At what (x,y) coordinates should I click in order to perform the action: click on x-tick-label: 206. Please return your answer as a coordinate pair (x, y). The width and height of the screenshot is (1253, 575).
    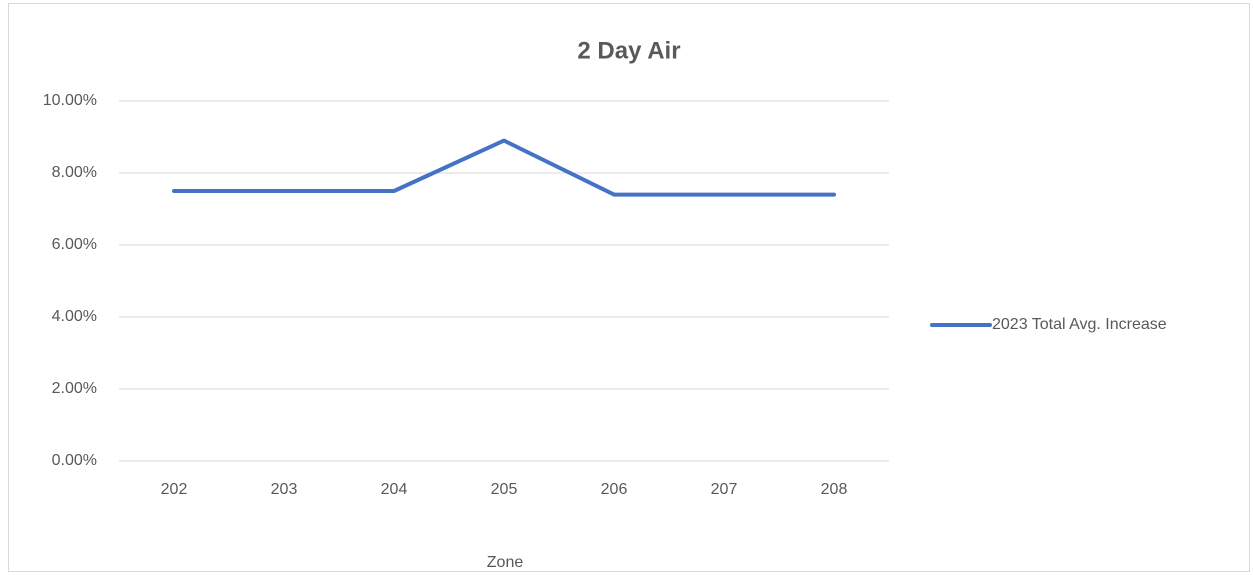
    Looking at the image, I should click on (614, 489).